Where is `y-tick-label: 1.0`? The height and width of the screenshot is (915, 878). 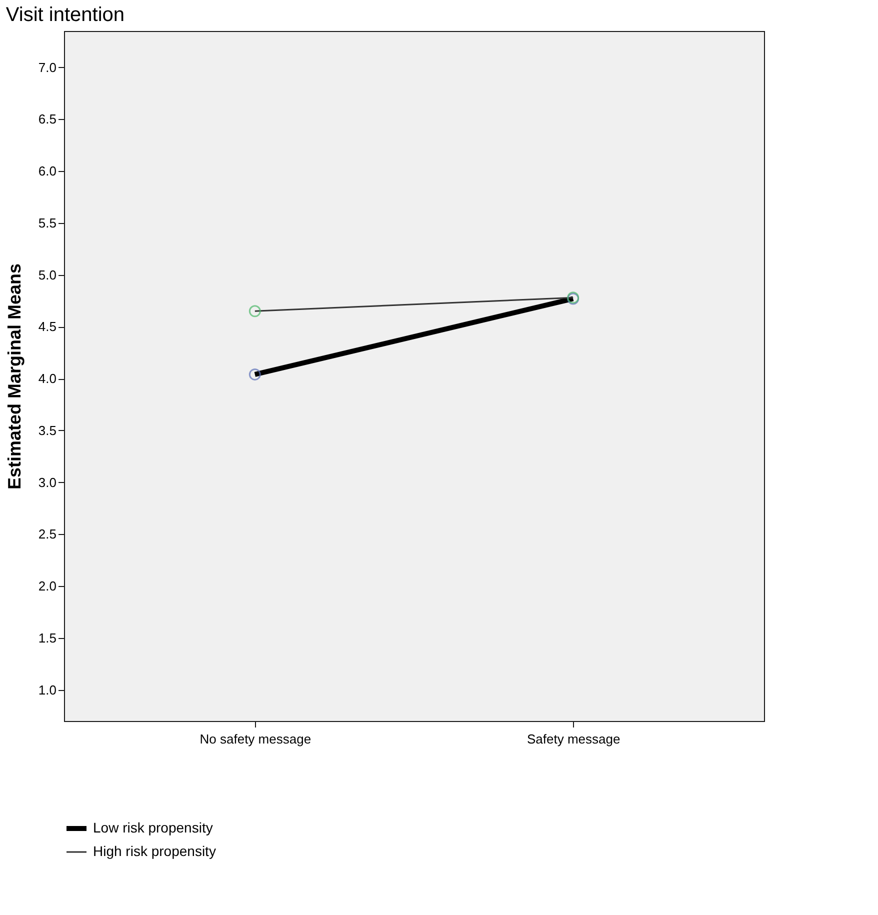 y-tick-label: 1.0 is located at coordinates (47, 690).